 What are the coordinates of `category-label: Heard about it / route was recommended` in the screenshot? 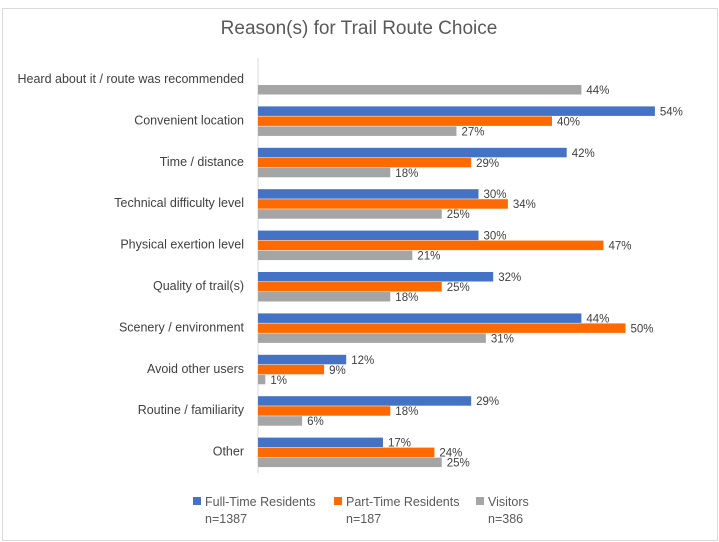 It's located at (130, 79).